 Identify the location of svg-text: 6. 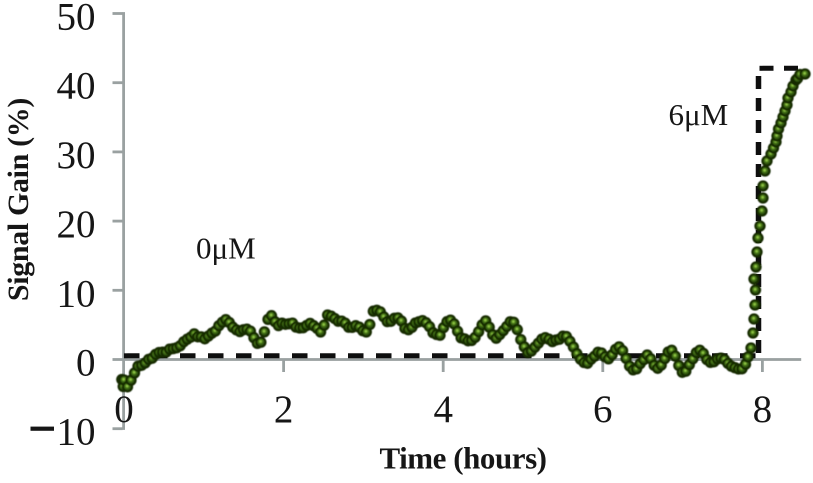
(603, 409).